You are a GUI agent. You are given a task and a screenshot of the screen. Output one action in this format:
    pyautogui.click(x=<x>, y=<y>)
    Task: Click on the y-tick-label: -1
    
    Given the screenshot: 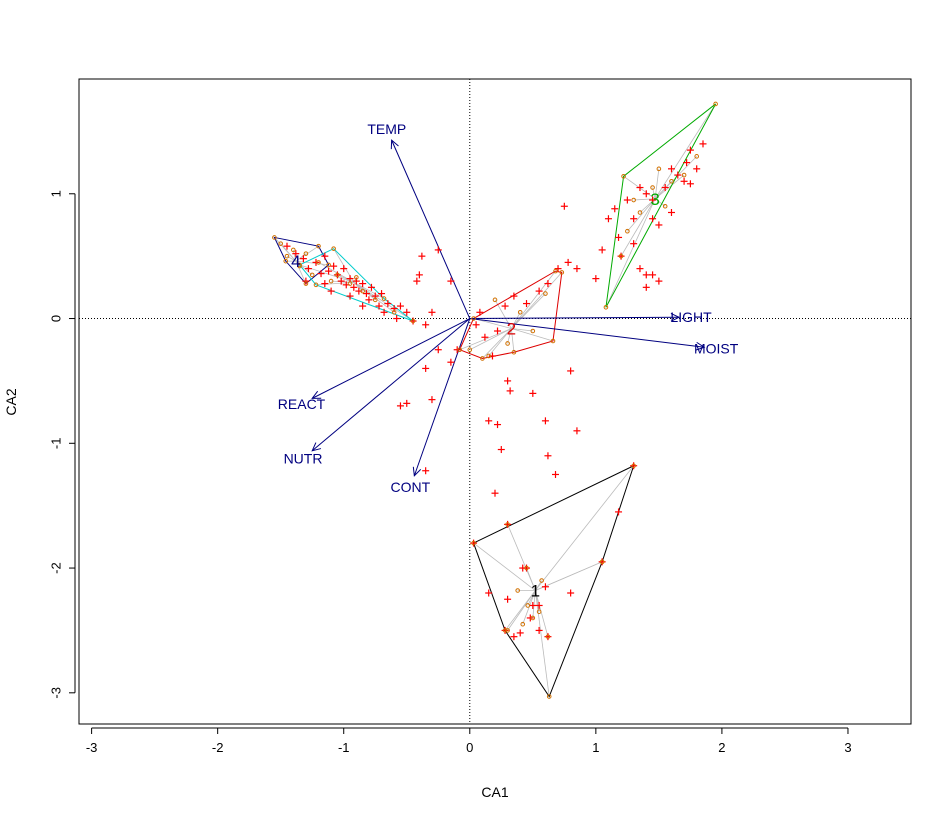 What is the action you would take?
    pyautogui.click(x=55, y=444)
    